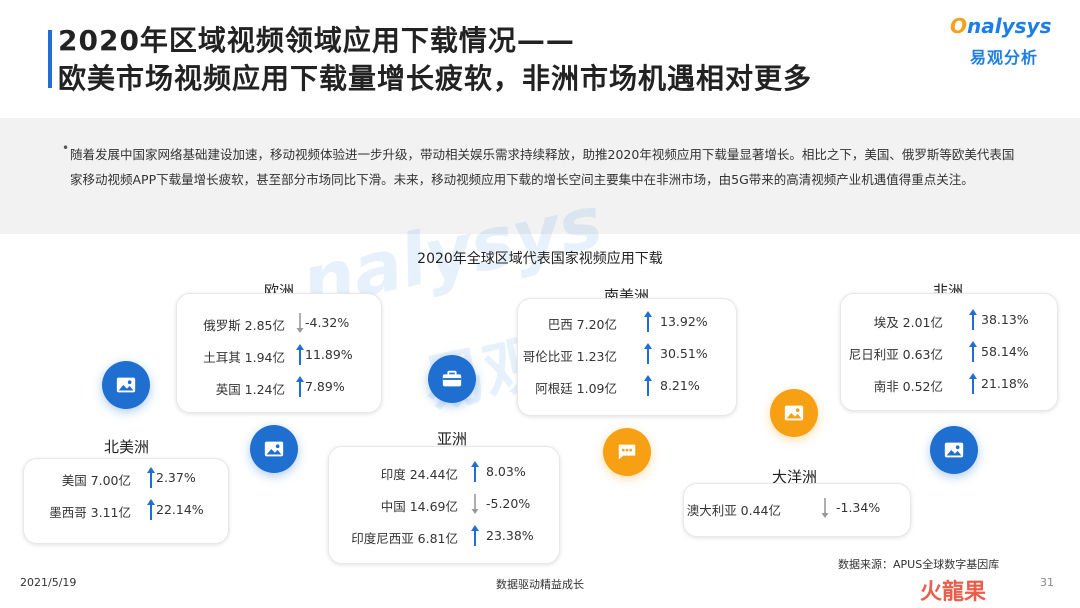 The image size is (1080, 608). I want to click on growth-rate: 21.18%, so click(1005, 383).